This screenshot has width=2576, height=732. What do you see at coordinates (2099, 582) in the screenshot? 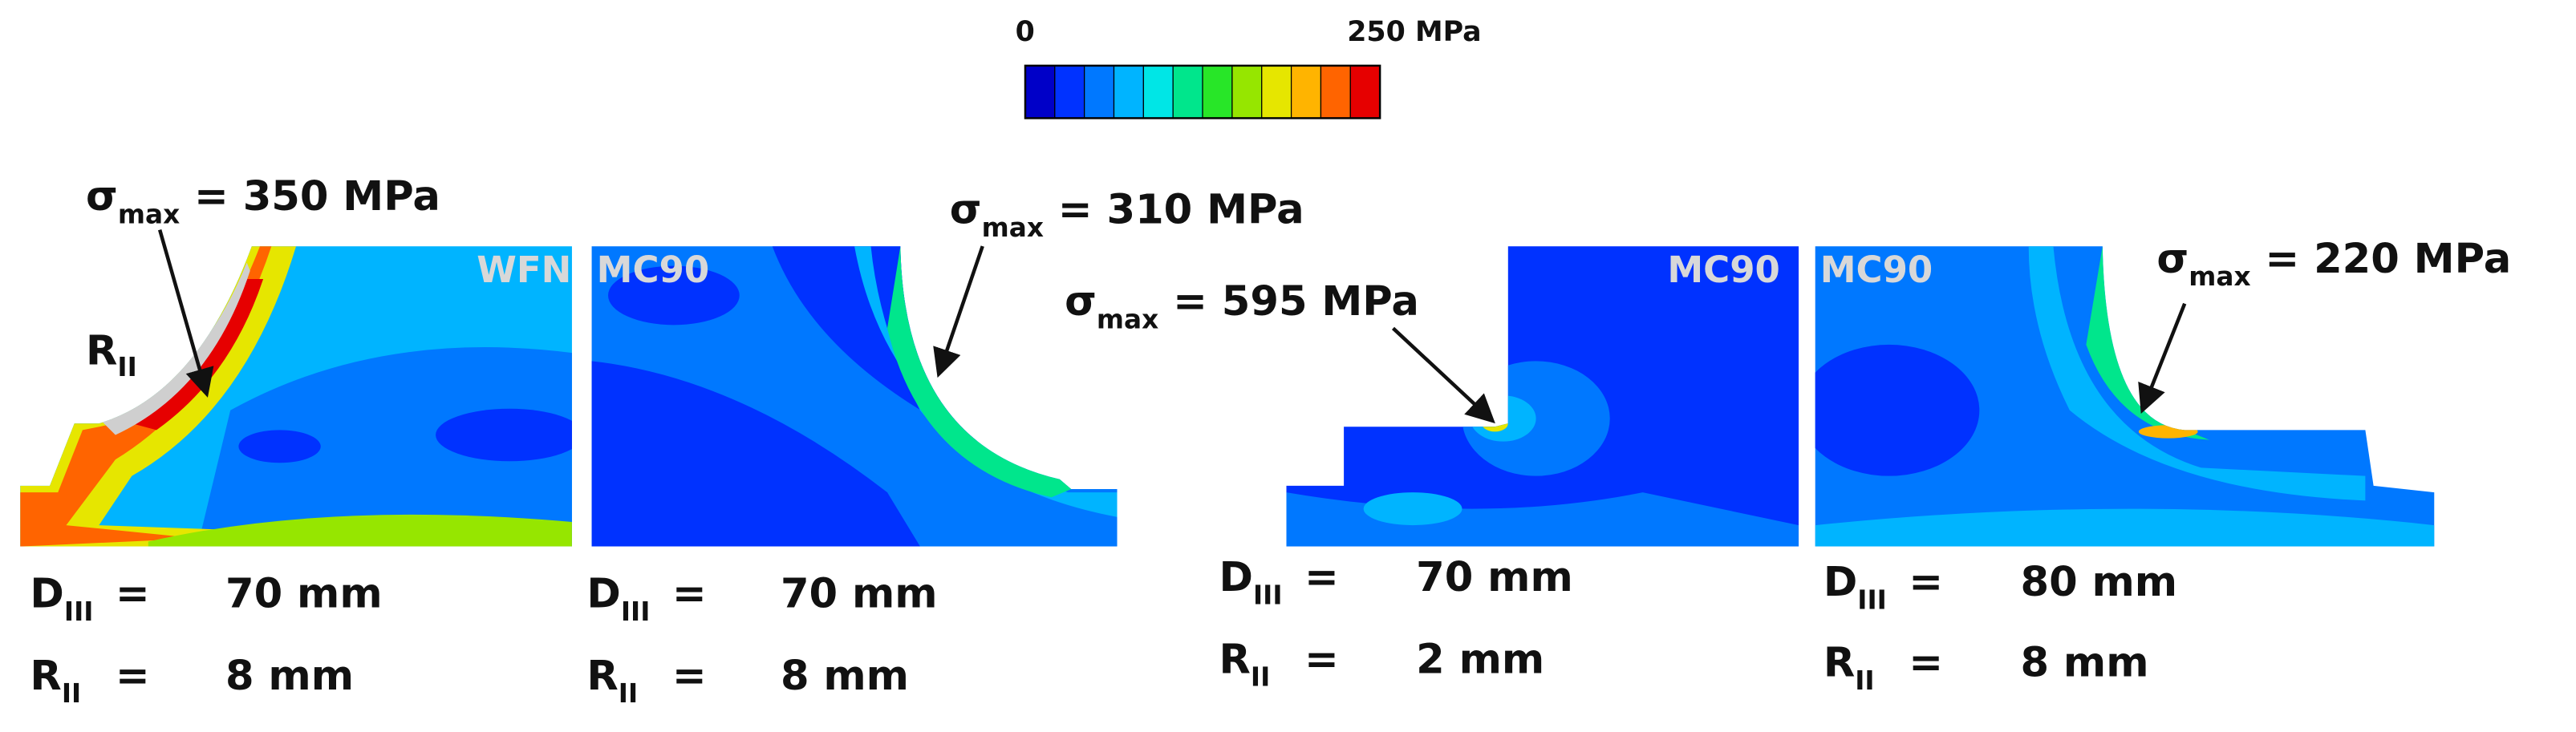
I see `dimension-value: 80 mm` at bounding box center [2099, 582].